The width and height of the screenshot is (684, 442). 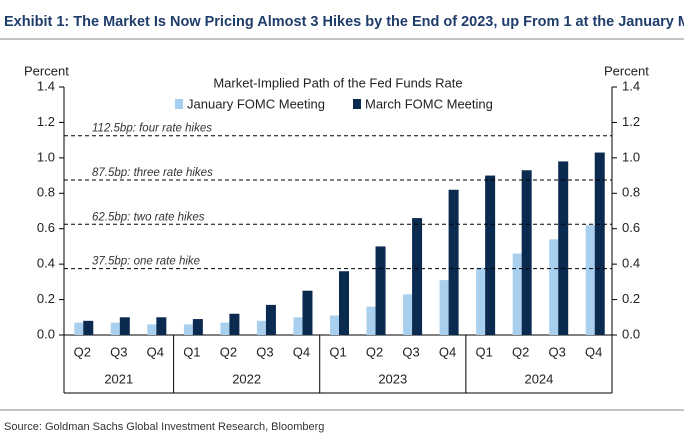 I want to click on y-tick-label: 0.0, so click(x=46, y=333).